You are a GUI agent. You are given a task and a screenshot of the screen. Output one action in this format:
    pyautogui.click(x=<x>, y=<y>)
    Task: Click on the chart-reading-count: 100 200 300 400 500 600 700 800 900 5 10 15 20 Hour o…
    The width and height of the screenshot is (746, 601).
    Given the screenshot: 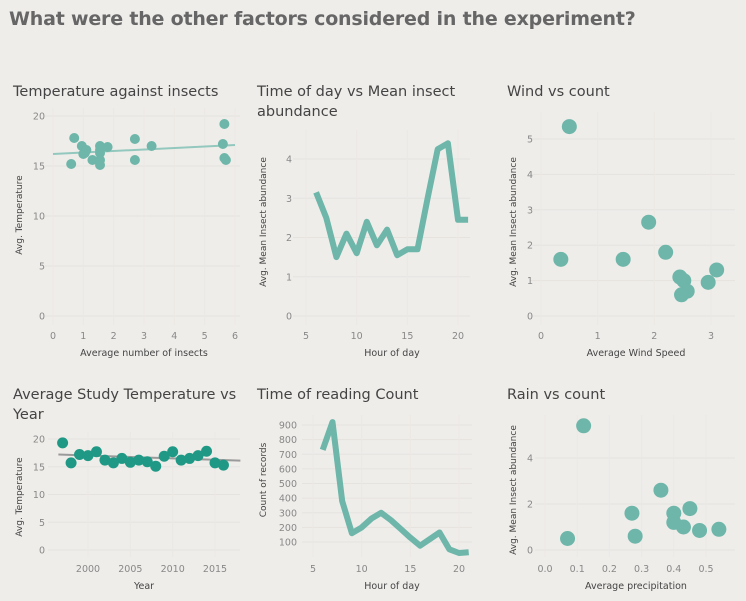 What is the action you would take?
    pyautogui.click(x=365, y=503)
    